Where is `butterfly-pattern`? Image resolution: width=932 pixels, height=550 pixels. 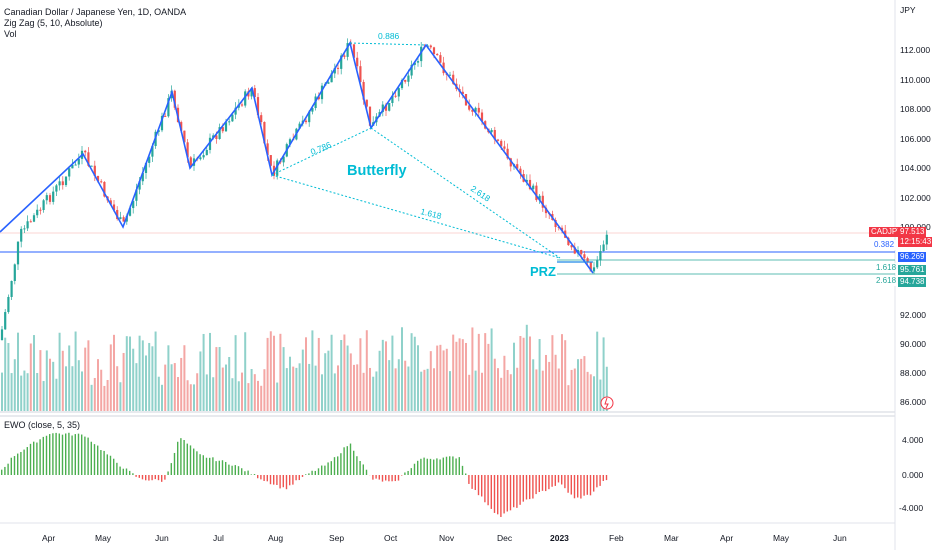
butterfly-pattern is located at coordinates (416, 150).